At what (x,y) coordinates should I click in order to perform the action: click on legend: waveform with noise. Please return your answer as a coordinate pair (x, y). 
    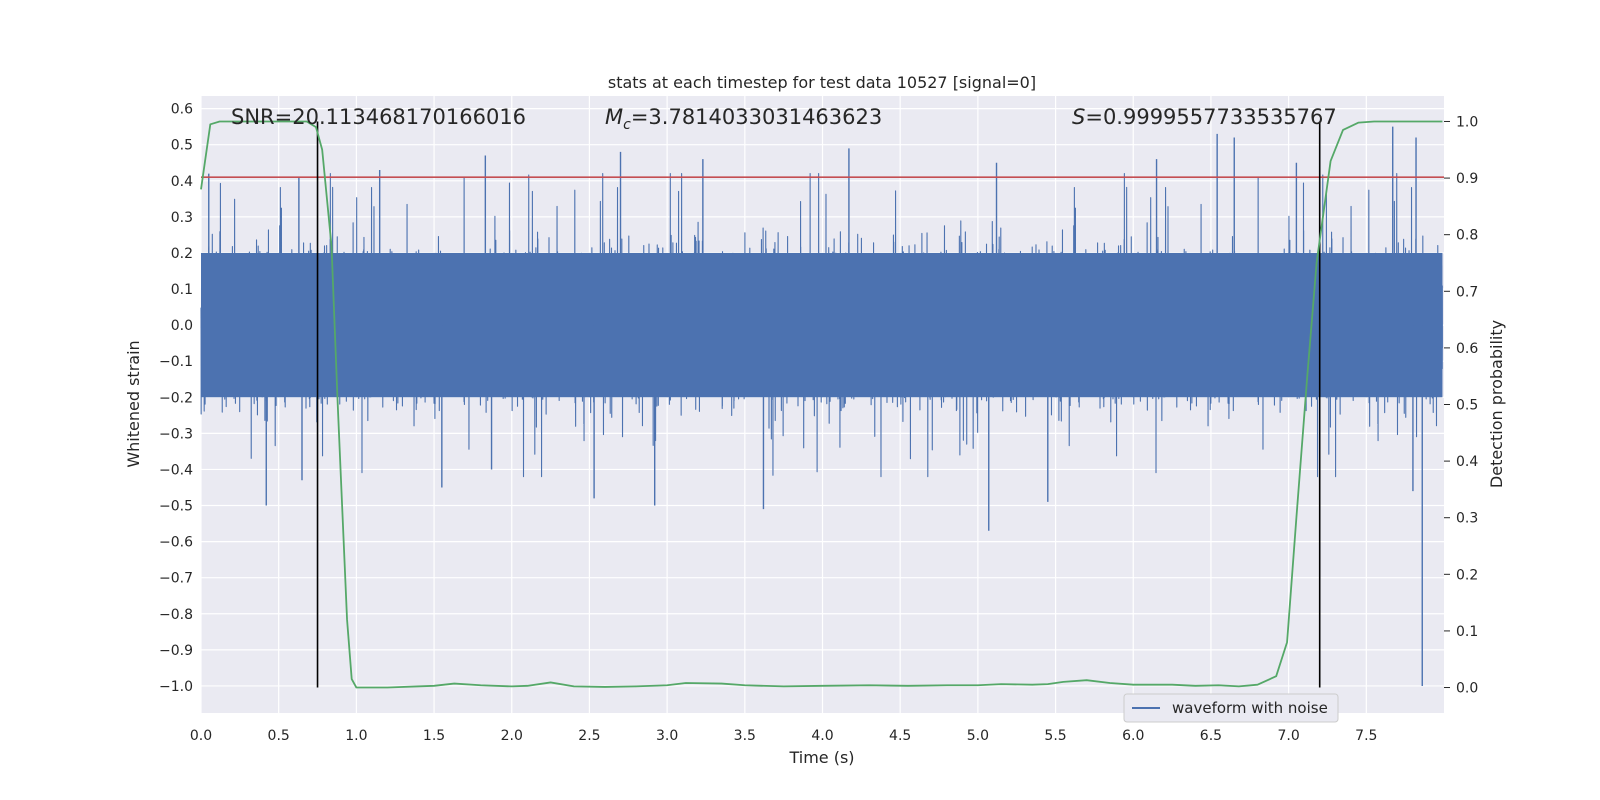
    Looking at the image, I should click on (1231, 708).